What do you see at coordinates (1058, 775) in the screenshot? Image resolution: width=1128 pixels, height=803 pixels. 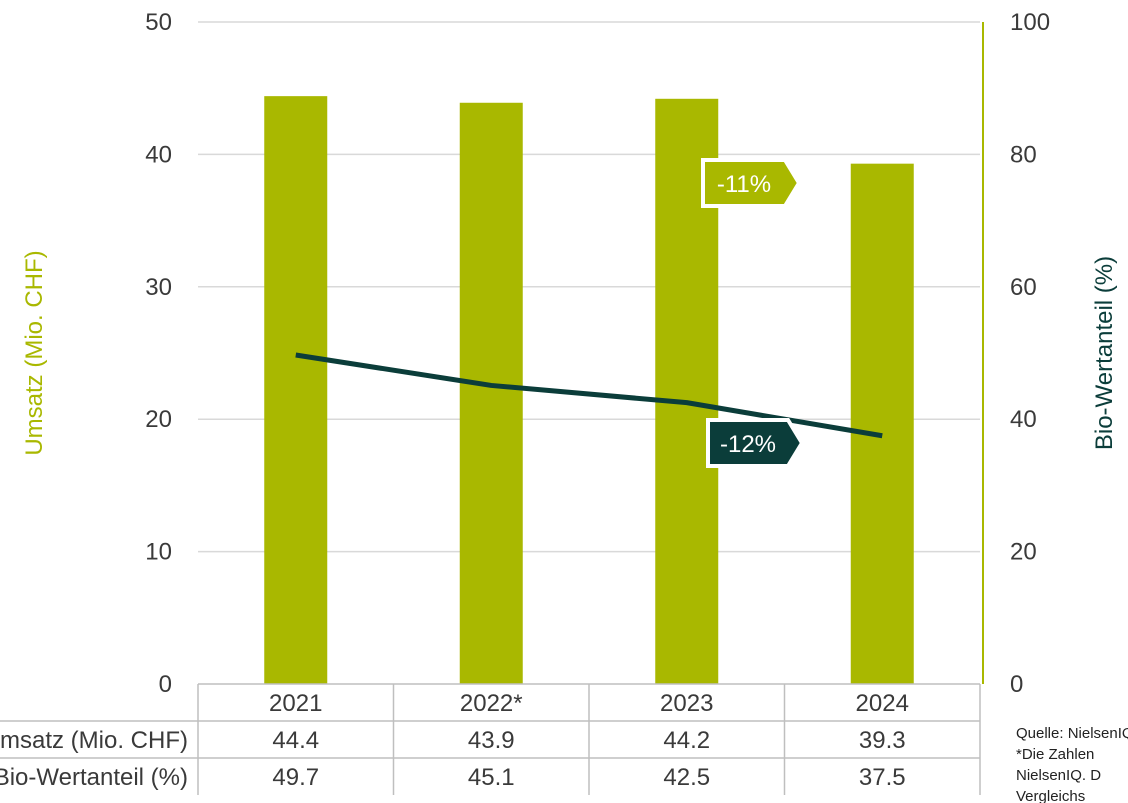 I see `source-line: NielsenIQ. D` at bounding box center [1058, 775].